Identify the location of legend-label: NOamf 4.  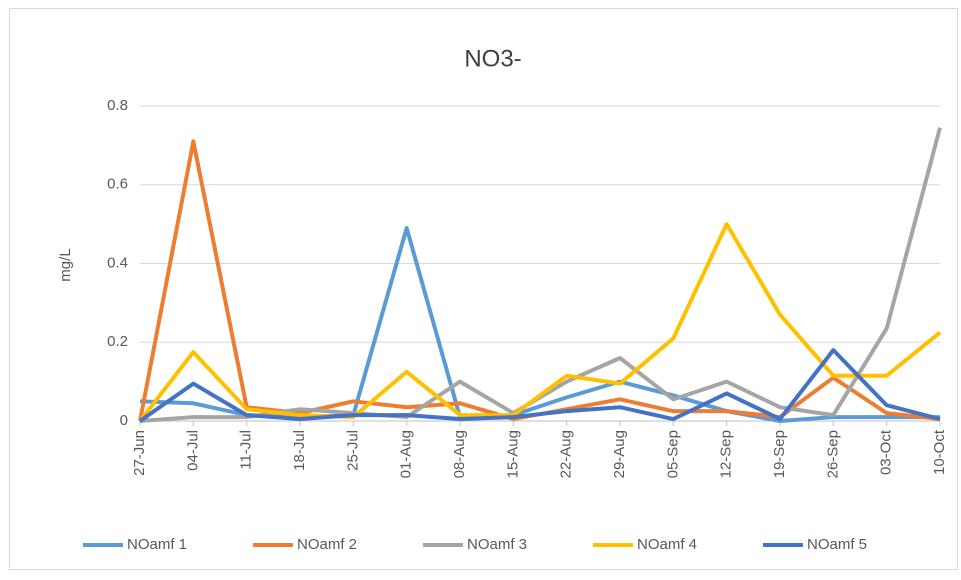
(667, 544).